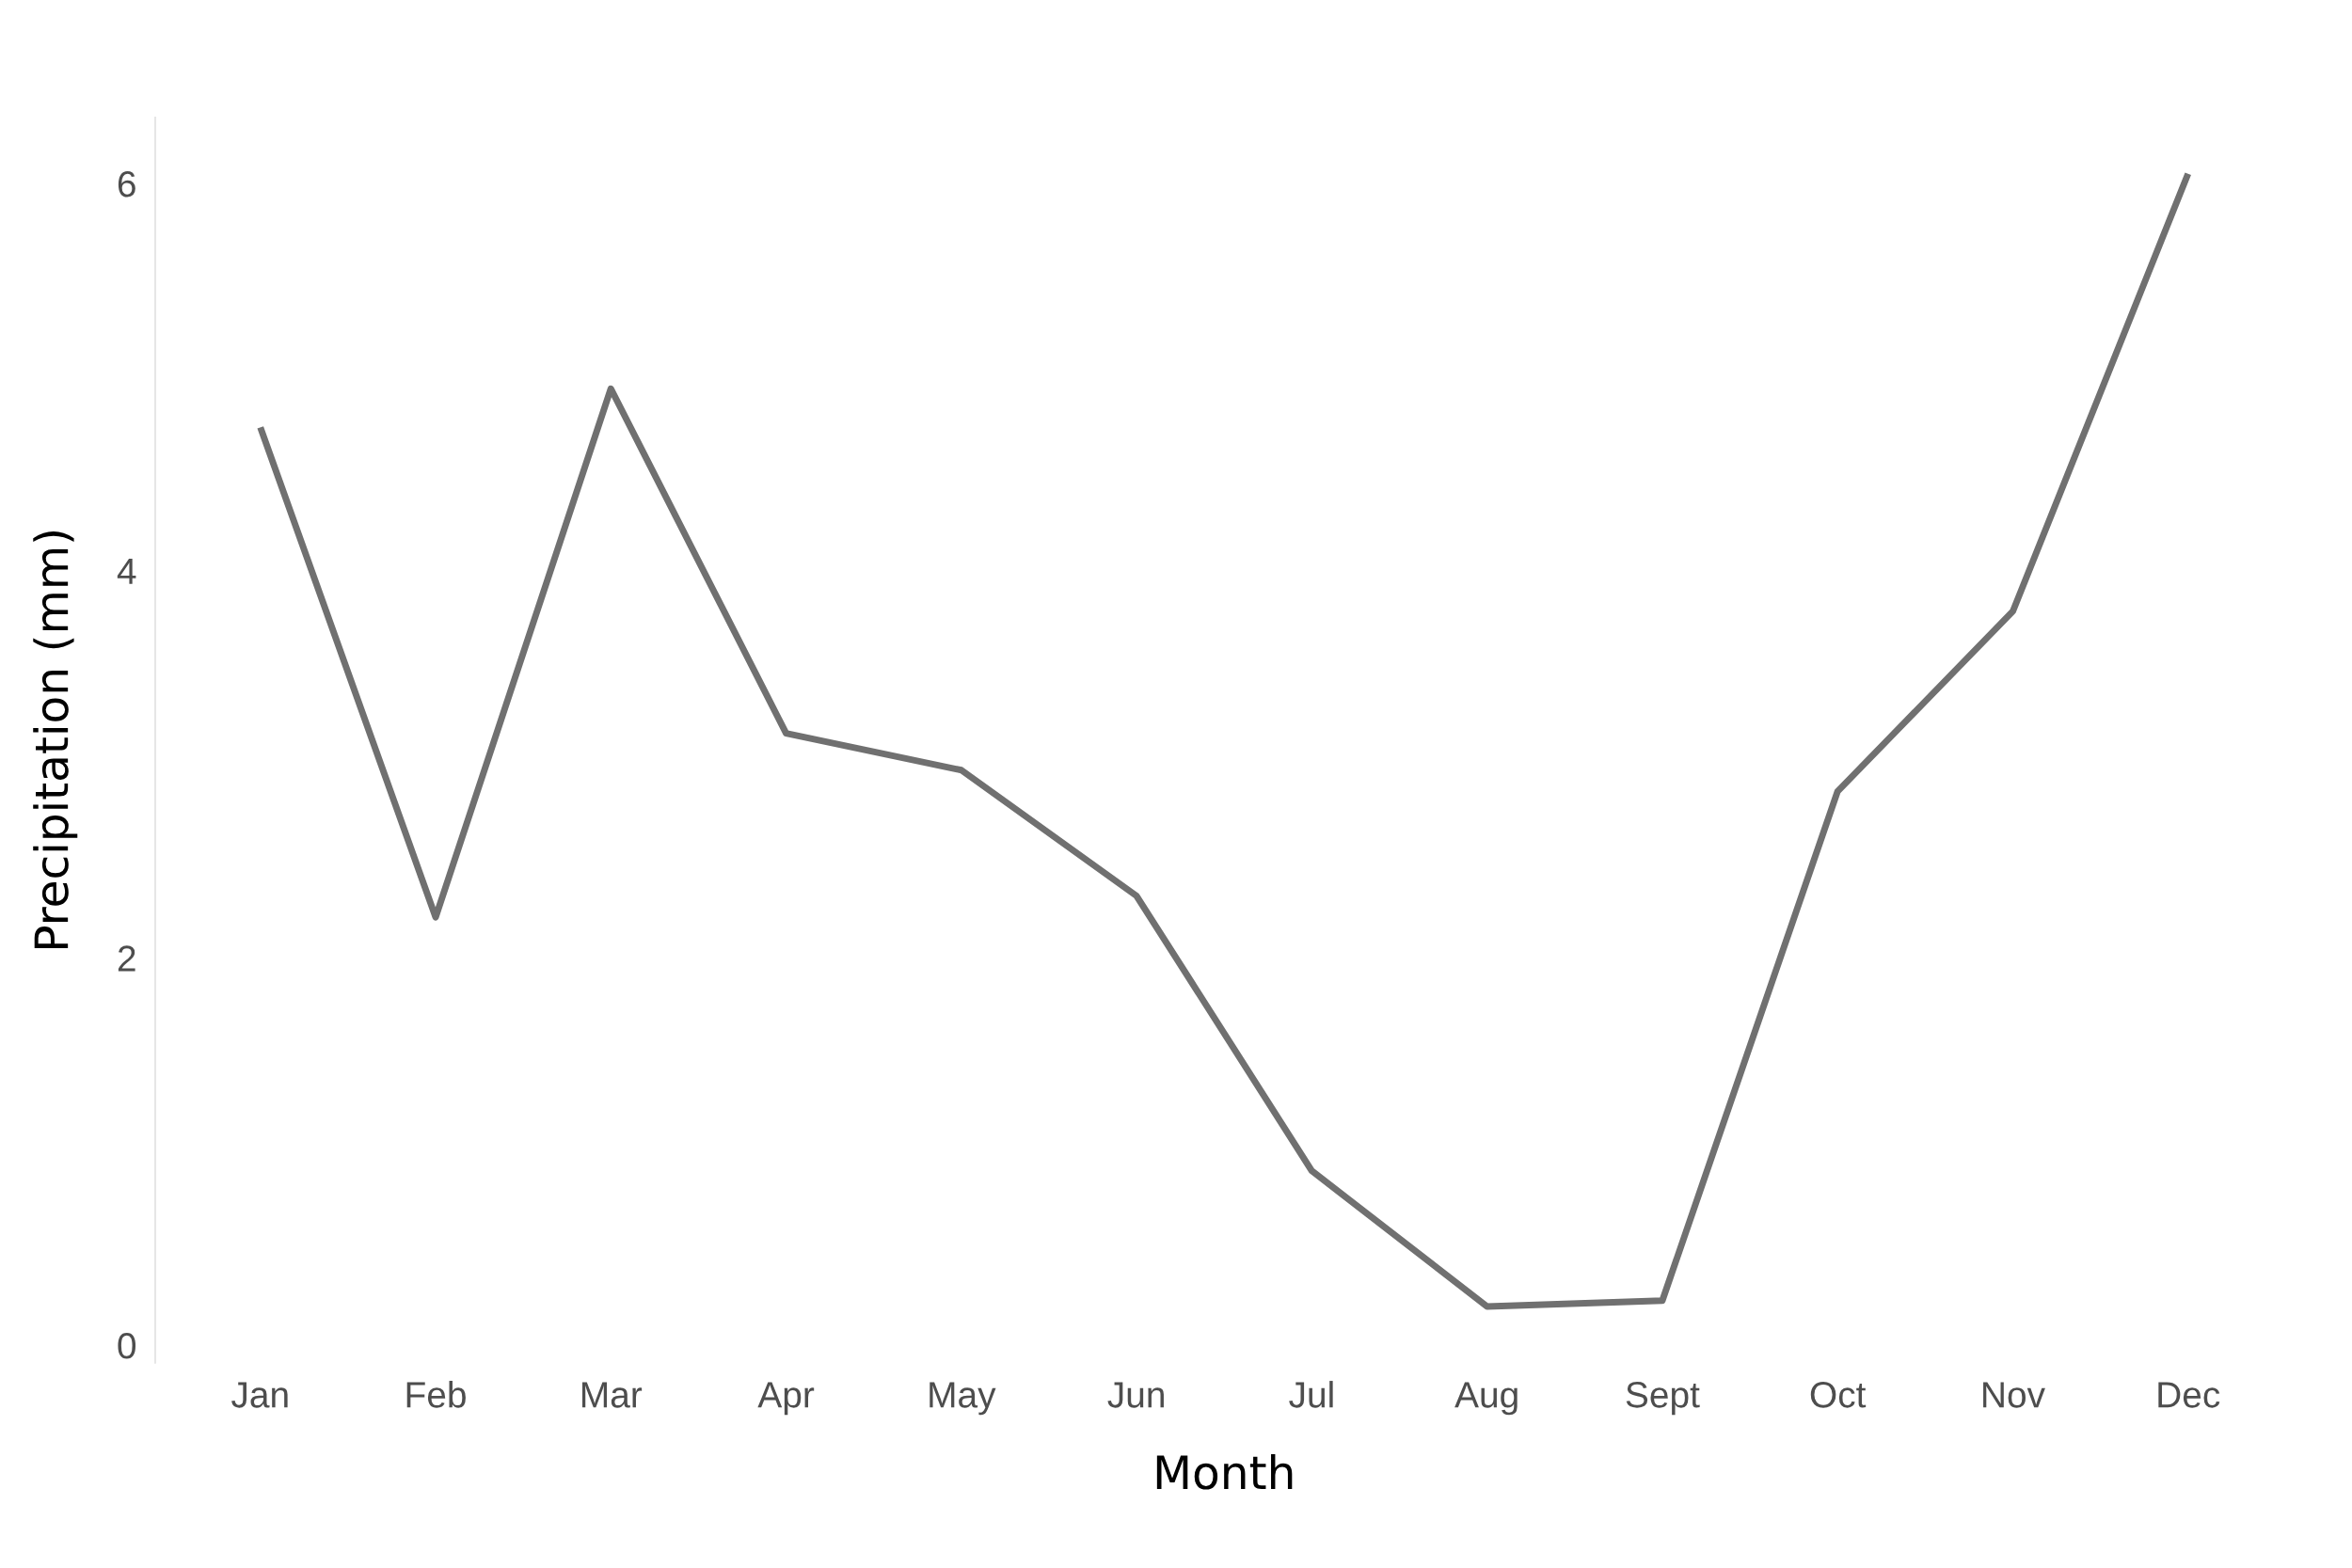 Image resolution: width=2352 pixels, height=1568 pixels. I want to click on x-tick-label: Jun, so click(1135, 1395).